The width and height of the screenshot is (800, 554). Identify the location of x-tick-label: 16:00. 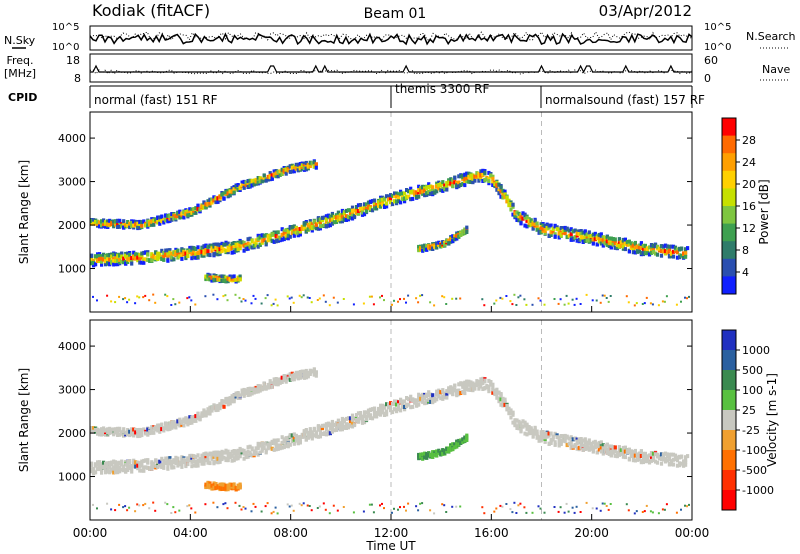
(491, 533).